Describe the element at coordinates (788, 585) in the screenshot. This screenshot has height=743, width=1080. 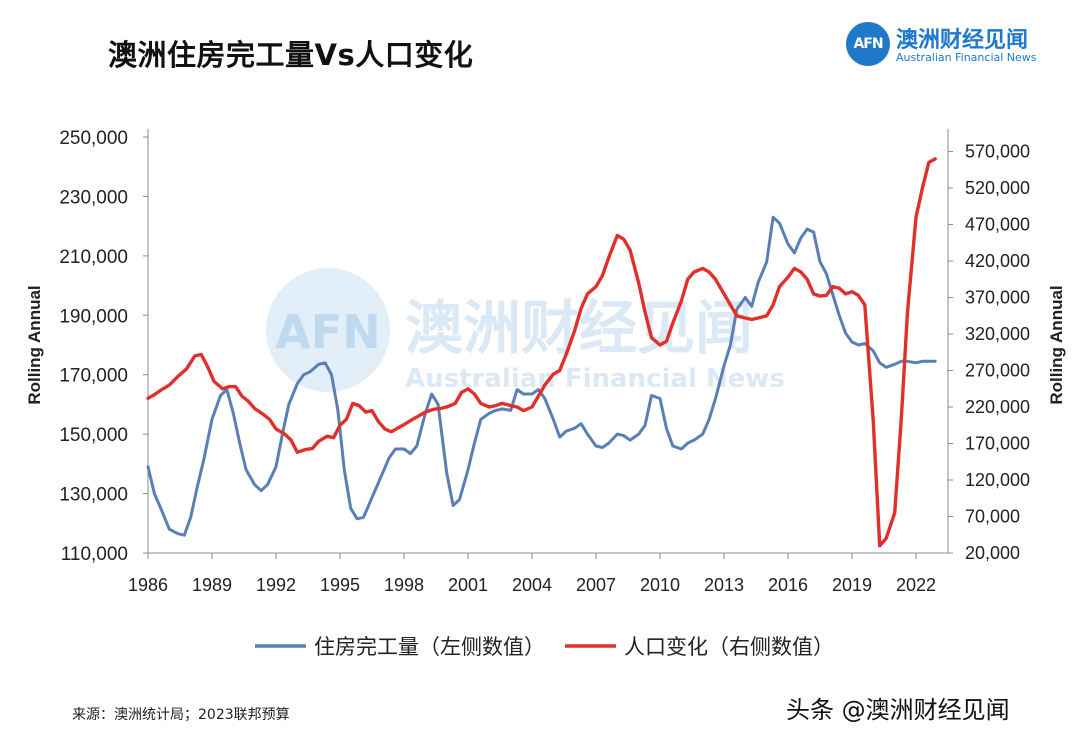
I see `x-tick-label: 2016` at that location.